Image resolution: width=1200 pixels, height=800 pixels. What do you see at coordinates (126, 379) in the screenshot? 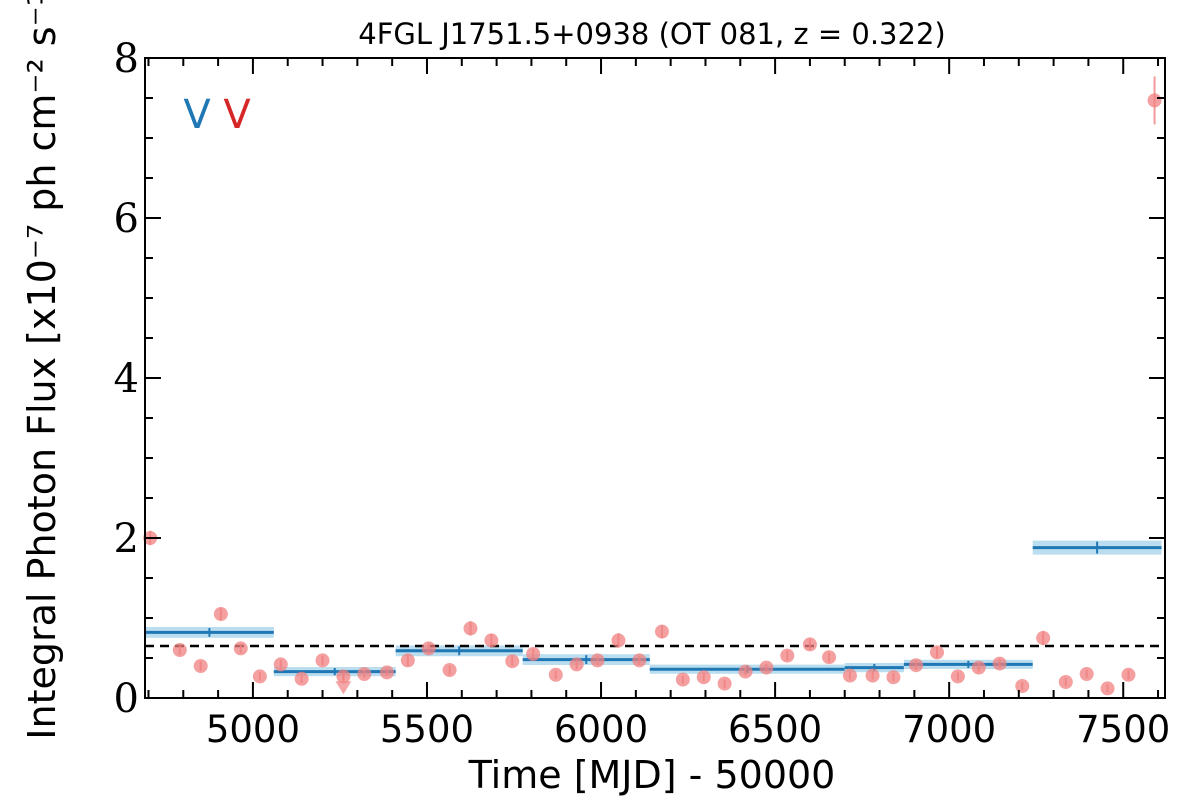
I see `y-tick-label: 4` at bounding box center [126, 379].